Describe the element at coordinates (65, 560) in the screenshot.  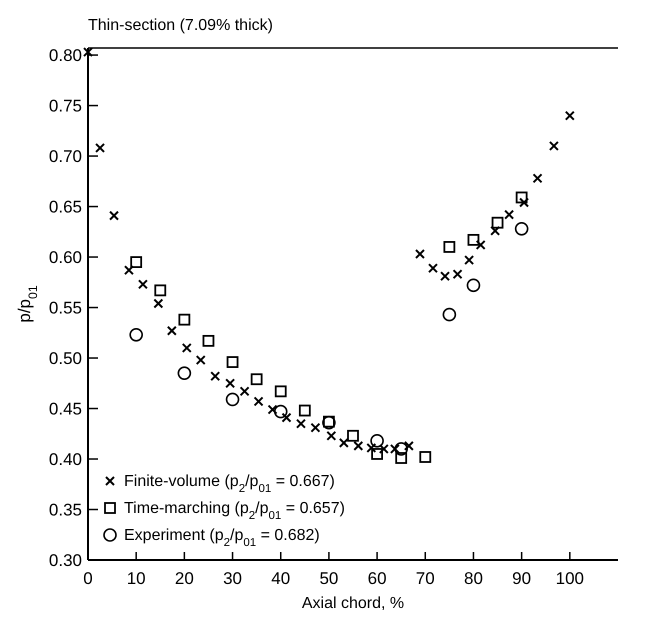
I see `y-tick-label: 0.30` at that location.